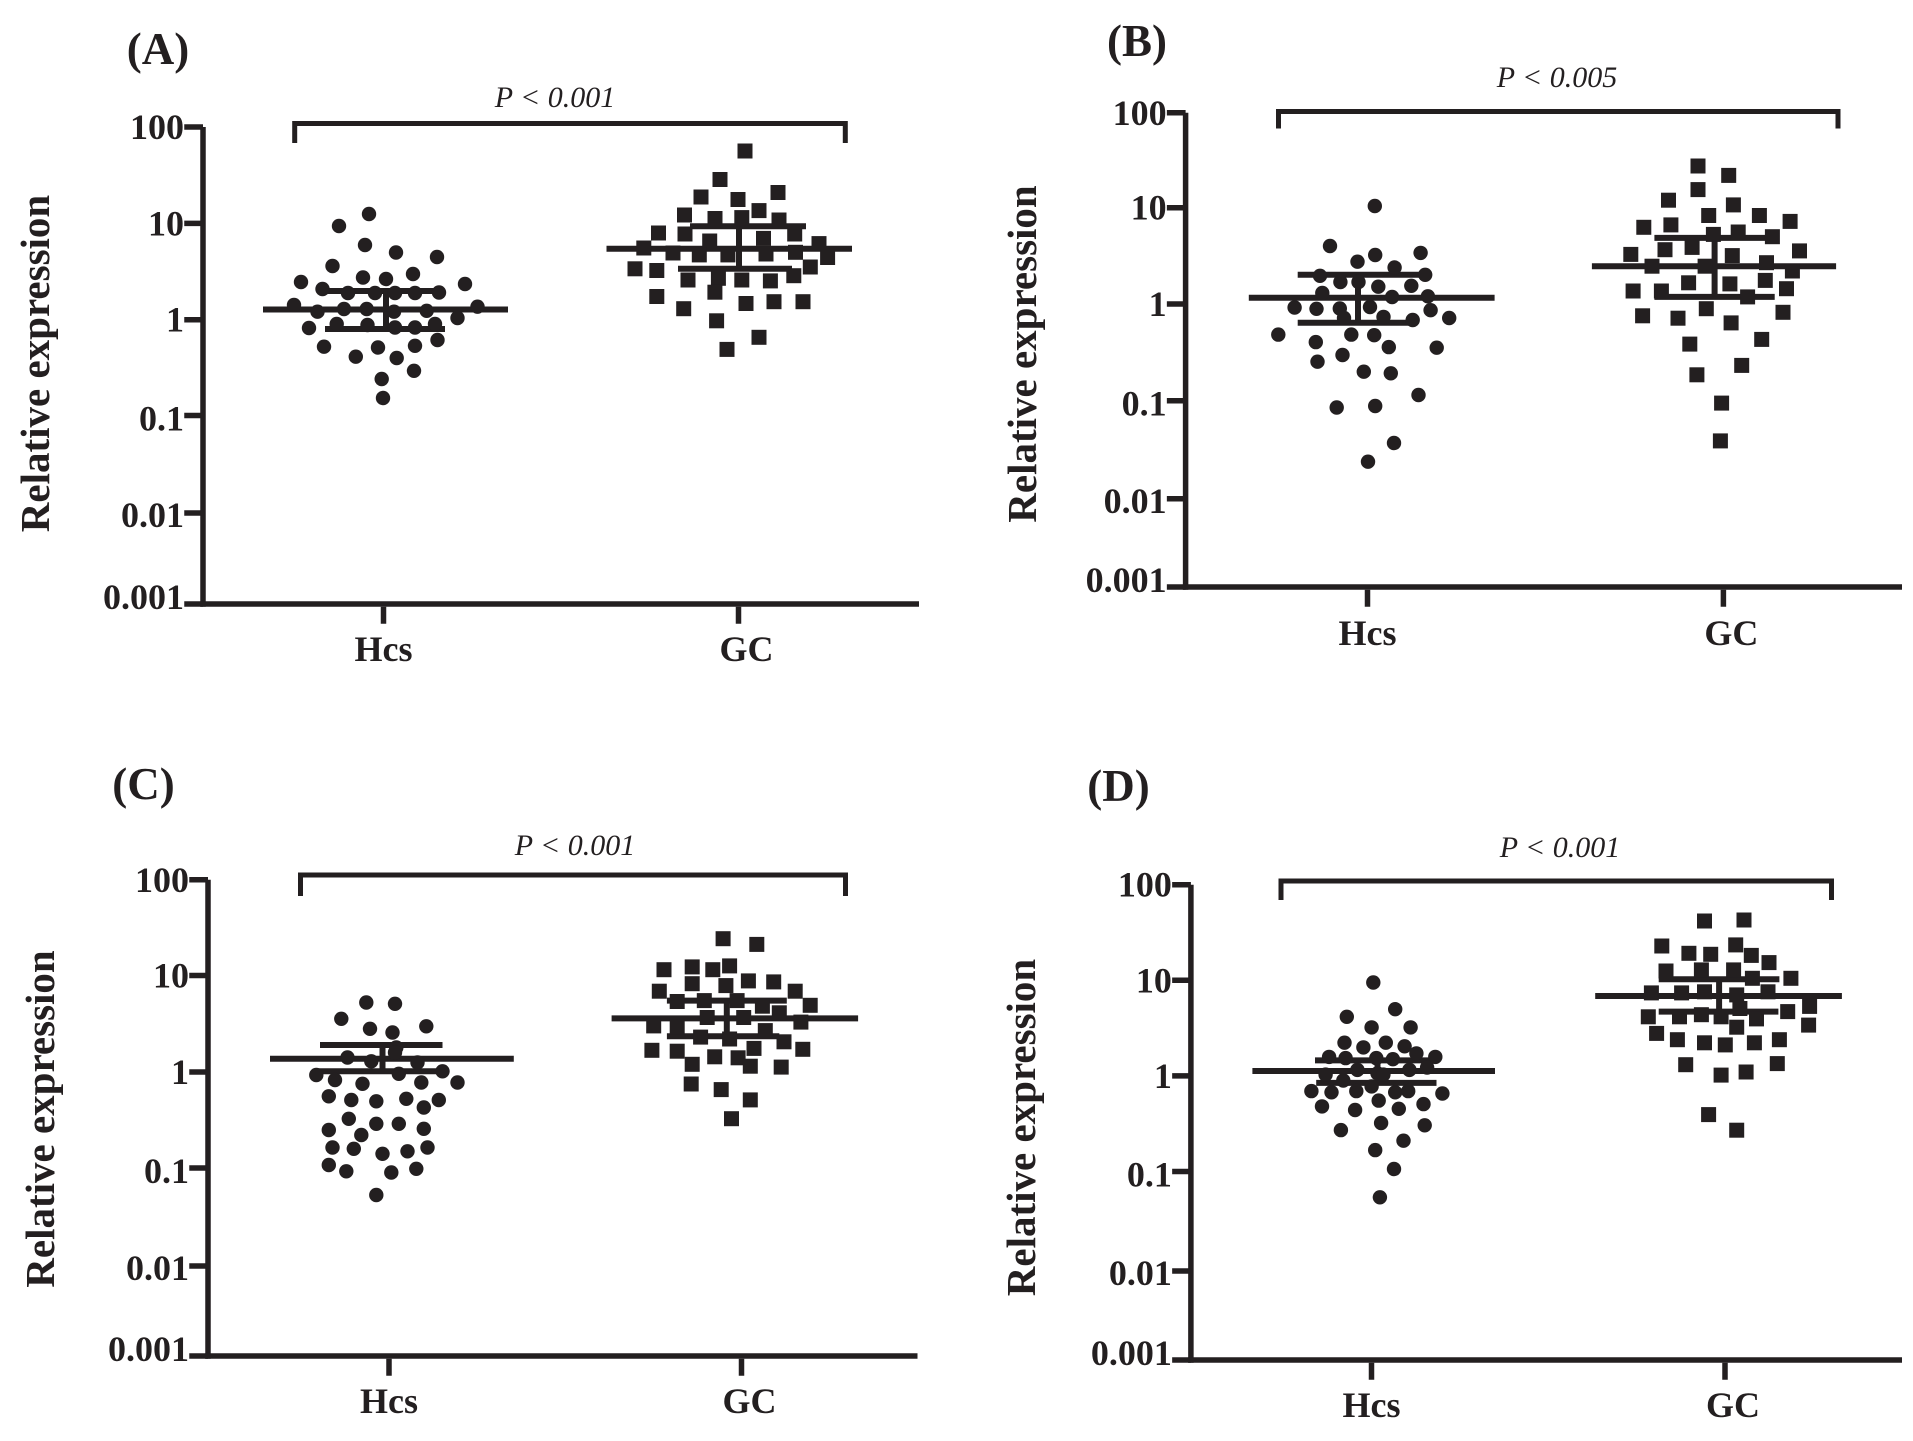  I want to click on svg-text: P < 0.005, so click(1557, 77).